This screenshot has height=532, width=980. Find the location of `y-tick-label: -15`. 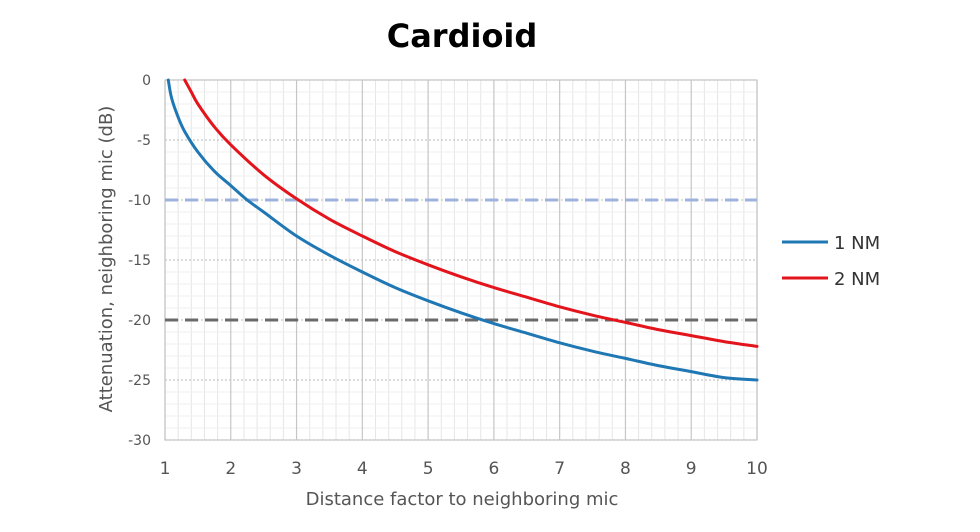

y-tick-label: -15 is located at coordinates (139, 261).